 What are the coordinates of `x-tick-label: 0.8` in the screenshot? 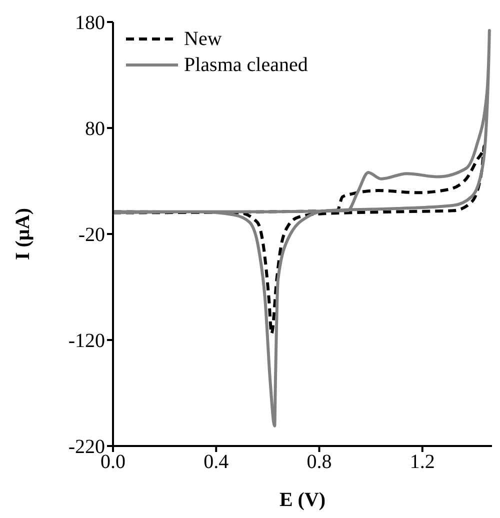 It's located at (319, 462).